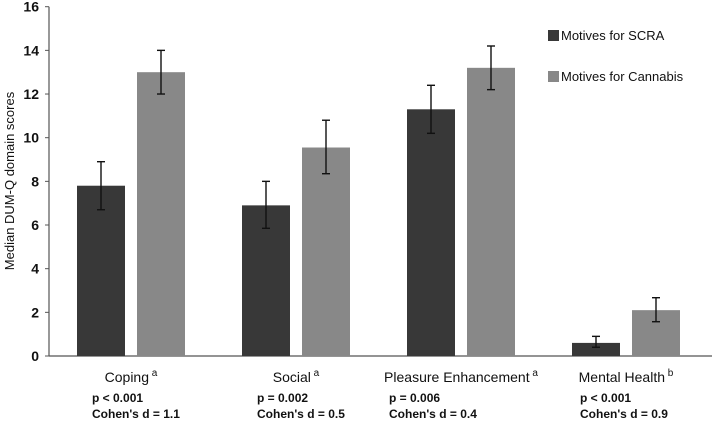 The height and width of the screenshot is (422, 712). What do you see at coordinates (622, 76) in the screenshot?
I see `legend-label: Motives for Cannabis` at bounding box center [622, 76].